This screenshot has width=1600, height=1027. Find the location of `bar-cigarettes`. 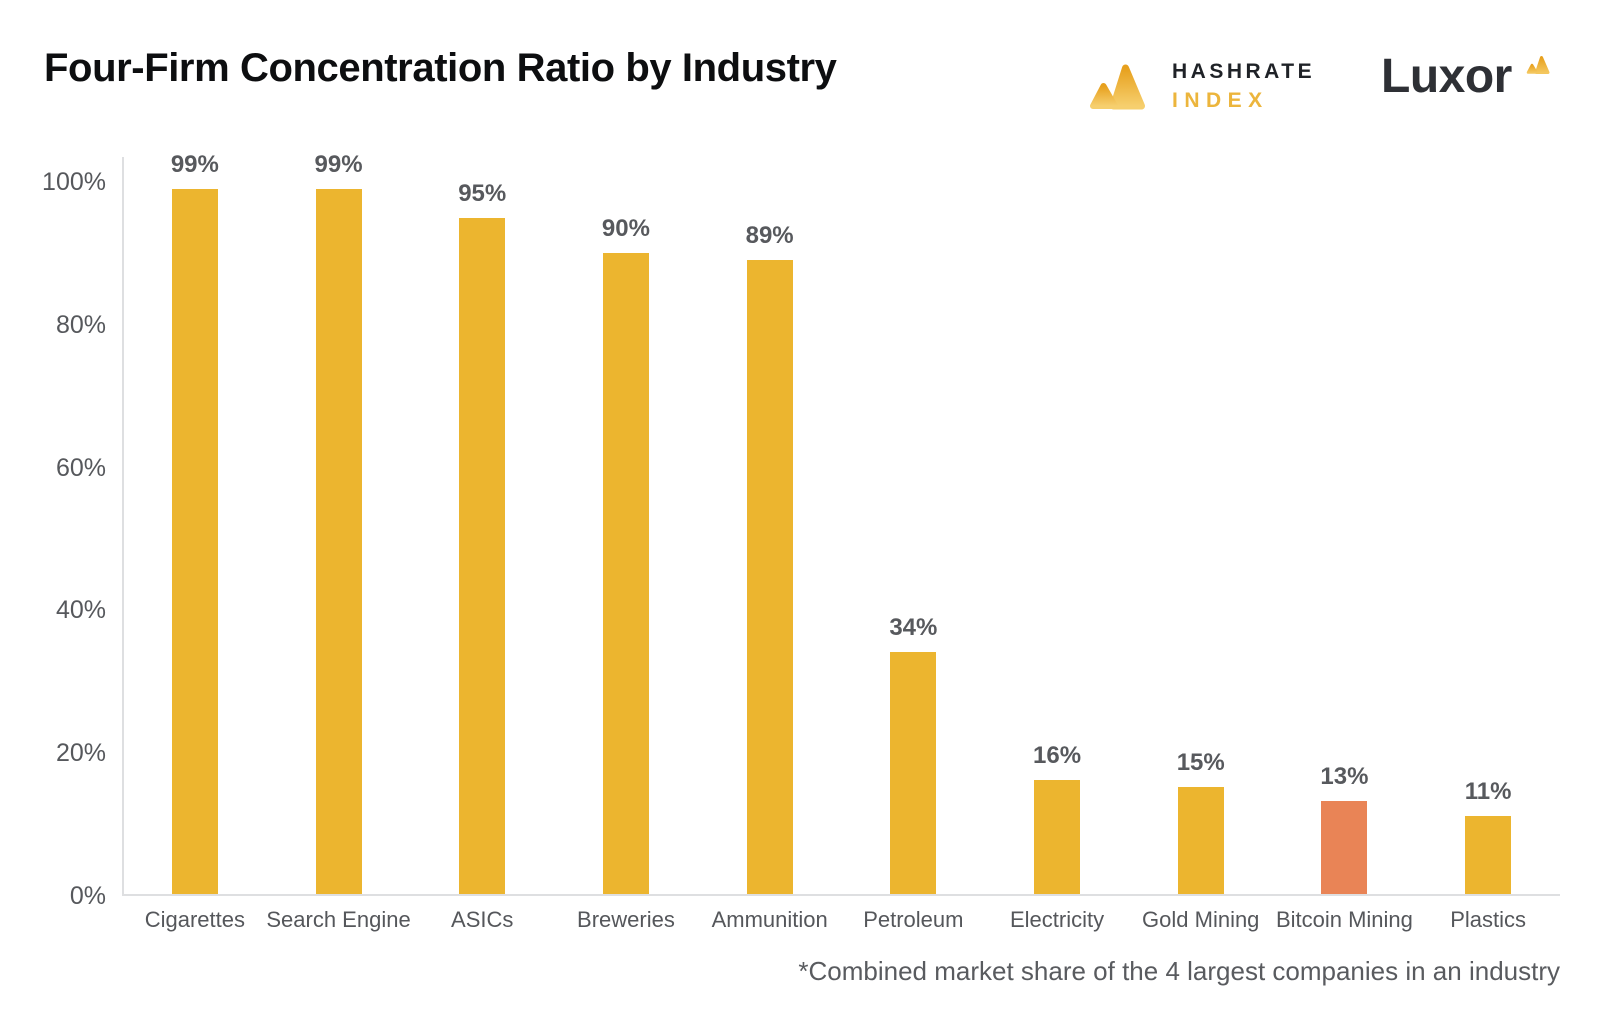

bar-cigarettes is located at coordinates (194, 541).